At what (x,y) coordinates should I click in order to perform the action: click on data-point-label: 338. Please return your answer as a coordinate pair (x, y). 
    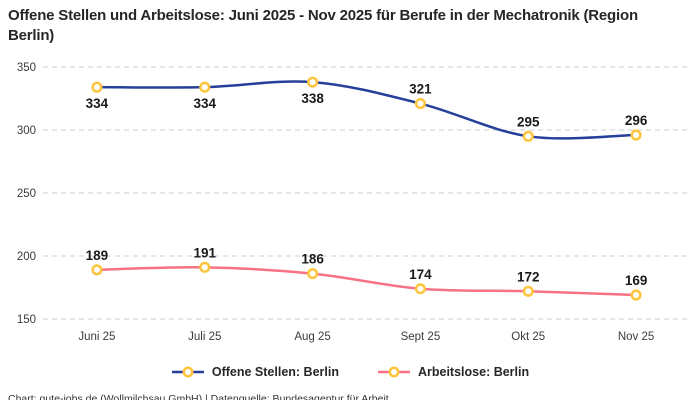
    Looking at the image, I should click on (312, 98).